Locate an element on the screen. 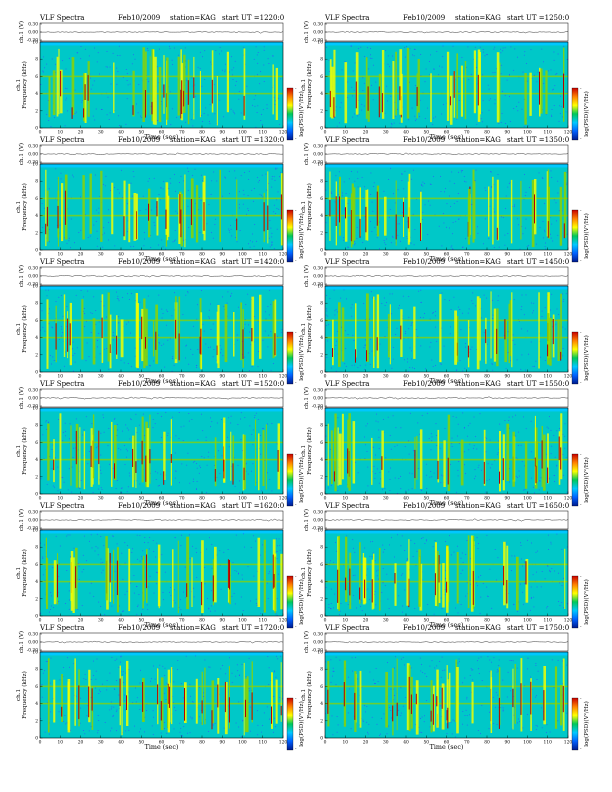 The image size is (612, 792). x-tick-label: 30 is located at coordinates (101, 743).